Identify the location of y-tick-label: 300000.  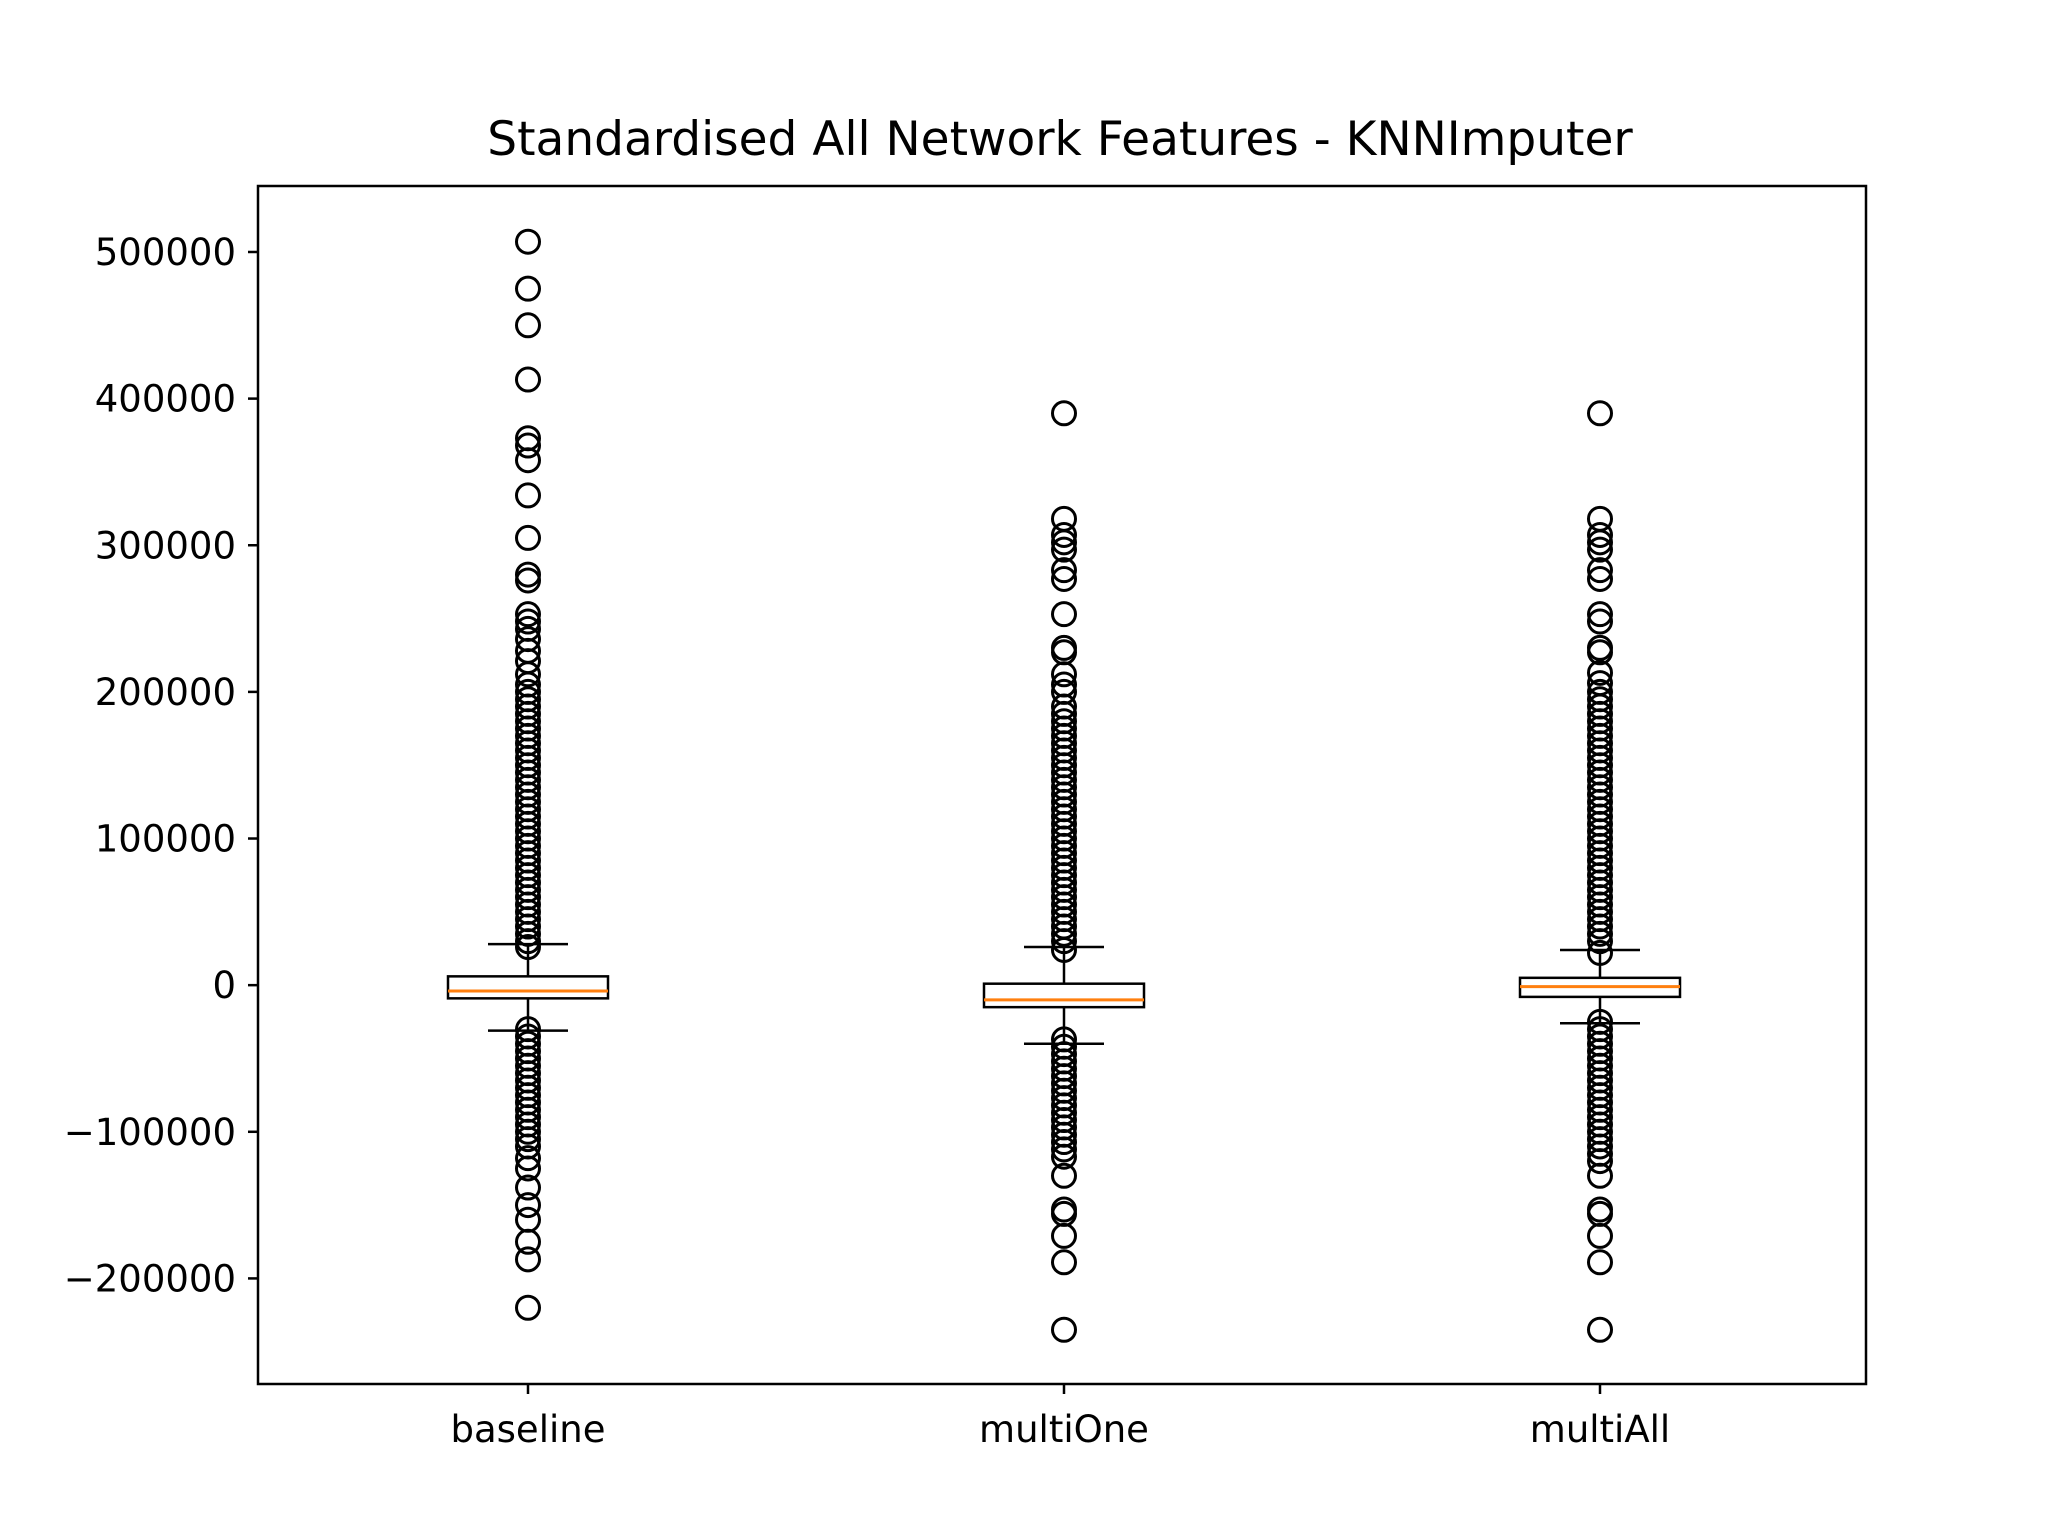
(165, 545).